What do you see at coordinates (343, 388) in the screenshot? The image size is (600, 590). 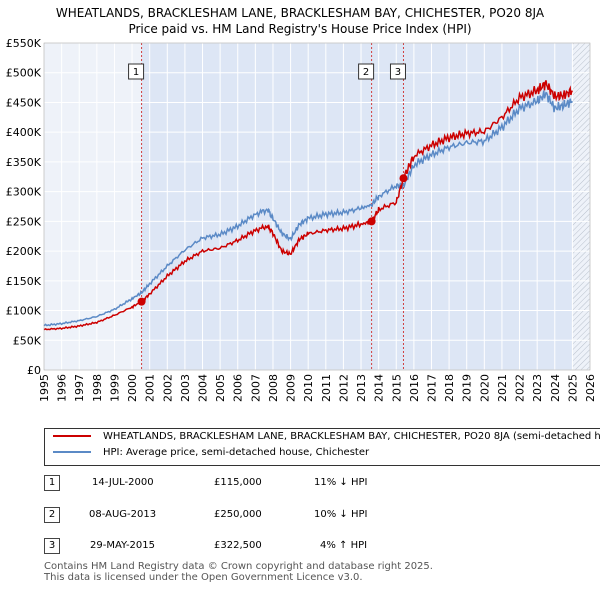 I see `x-tick-label: 2012` at bounding box center [343, 388].